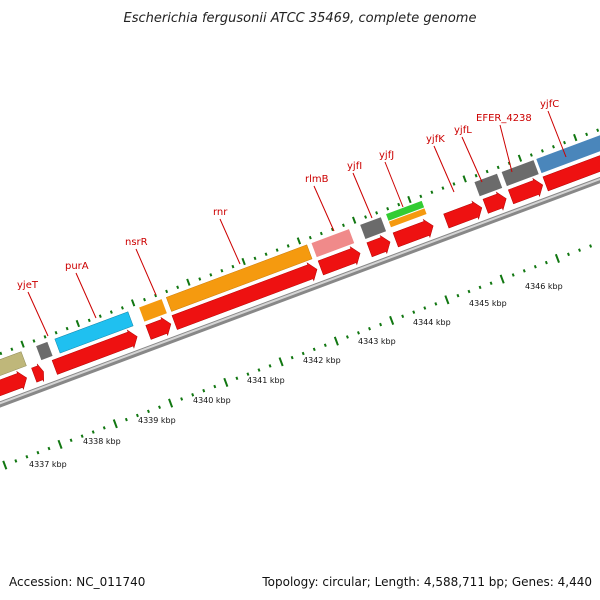  What do you see at coordinates (386, 155) in the screenshot?
I see `gene-label-yjfJ: yjfJ` at bounding box center [386, 155].